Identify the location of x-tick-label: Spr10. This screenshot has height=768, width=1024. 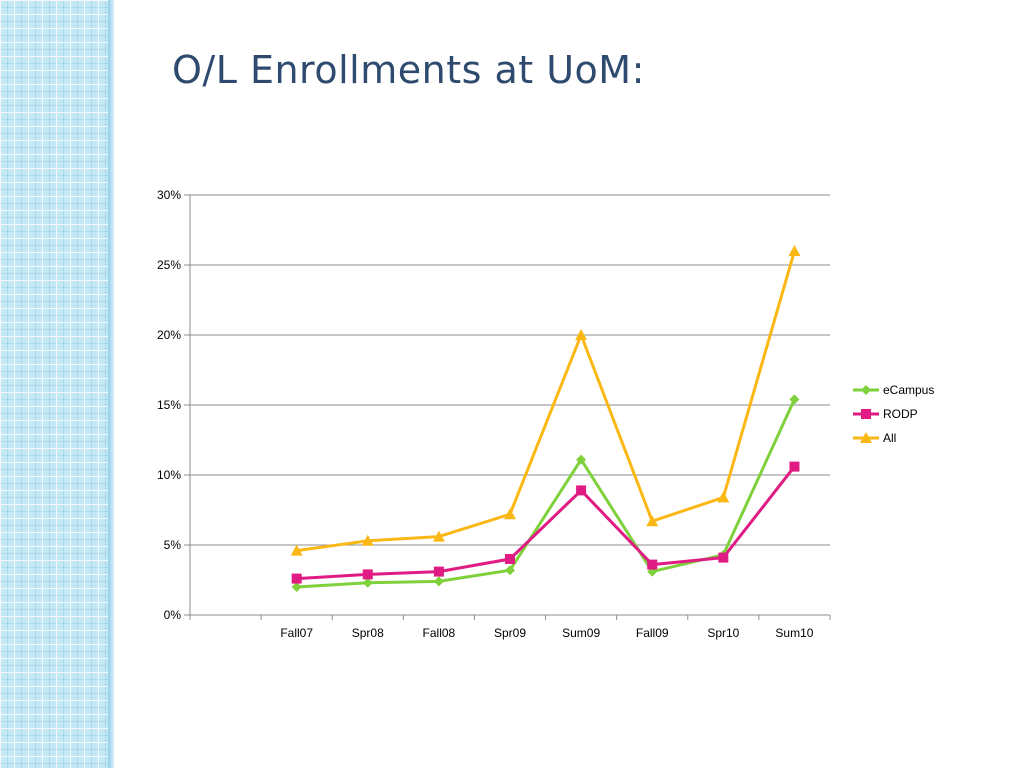
(723, 633).